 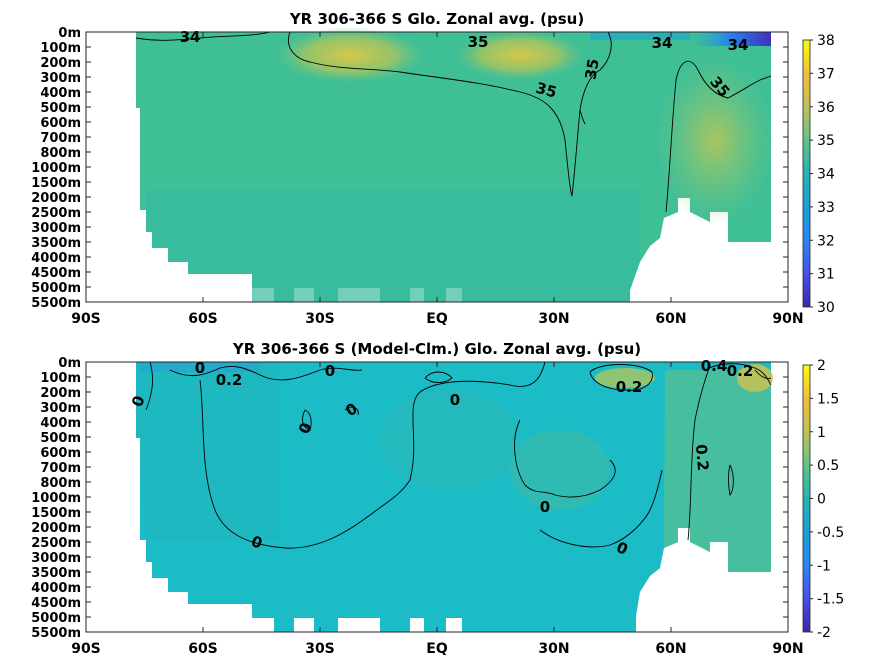 What do you see at coordinates (350, 55) in the screenshot?
I see `subtropical-max-south` at bounding box center [350, 55].